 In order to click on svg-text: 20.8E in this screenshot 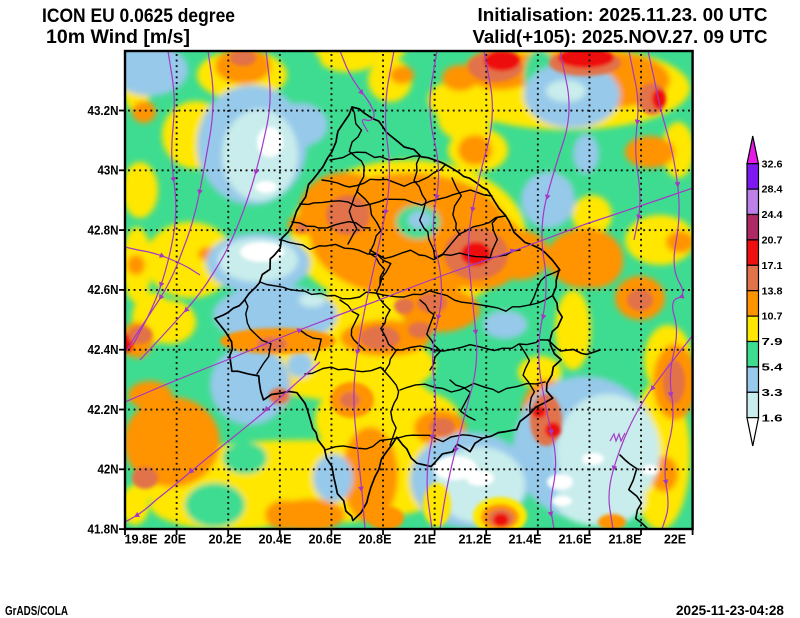, I will do `click(375, 540)`.